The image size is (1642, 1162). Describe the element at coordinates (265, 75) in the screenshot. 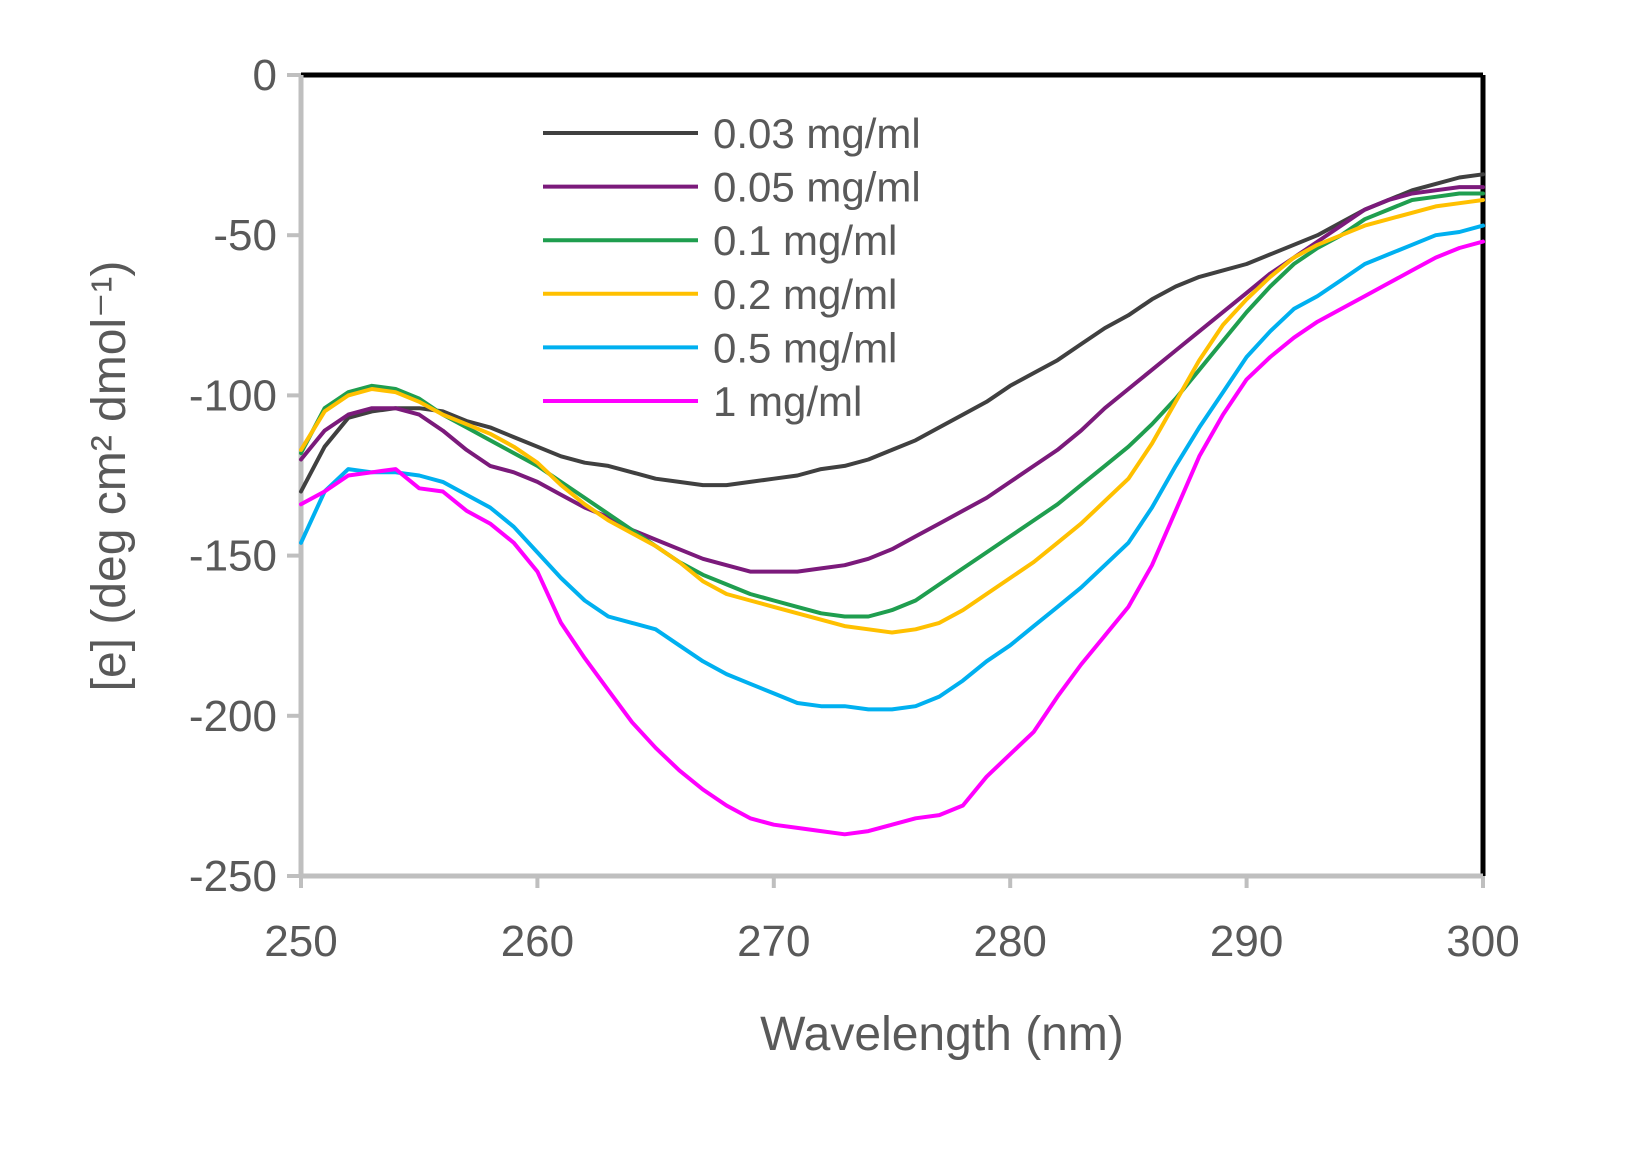

I see `y-tick-label: 0` at that location.